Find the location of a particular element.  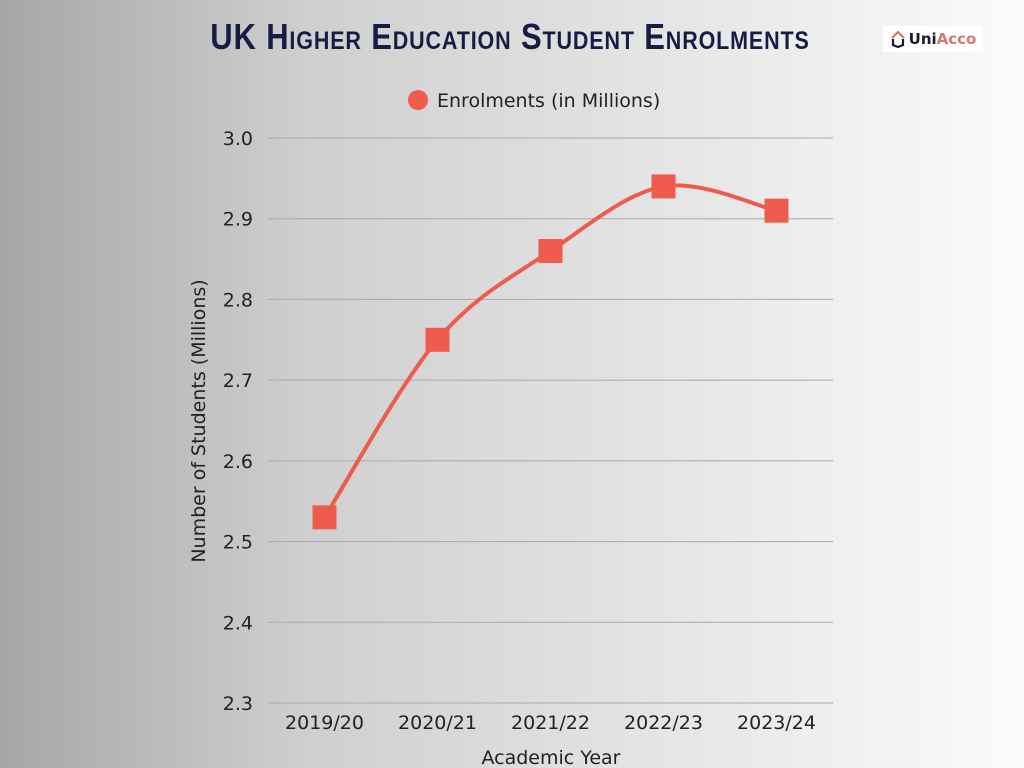

y-tick-label: 2.6 is located at coordinates (238, 462).